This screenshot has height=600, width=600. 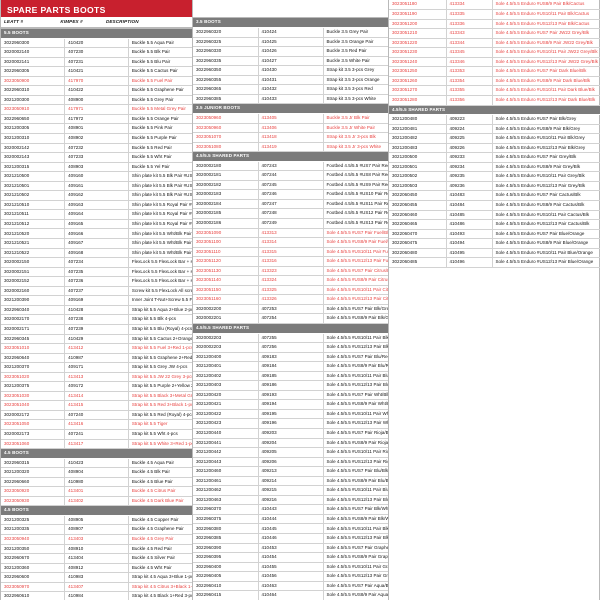 What do you see at coordinates (96, 520) in the screenshot?
I see `table-row: 3021200325 408905 Buckle 4.5 Copper Pair` at bounding box center [96, 520].